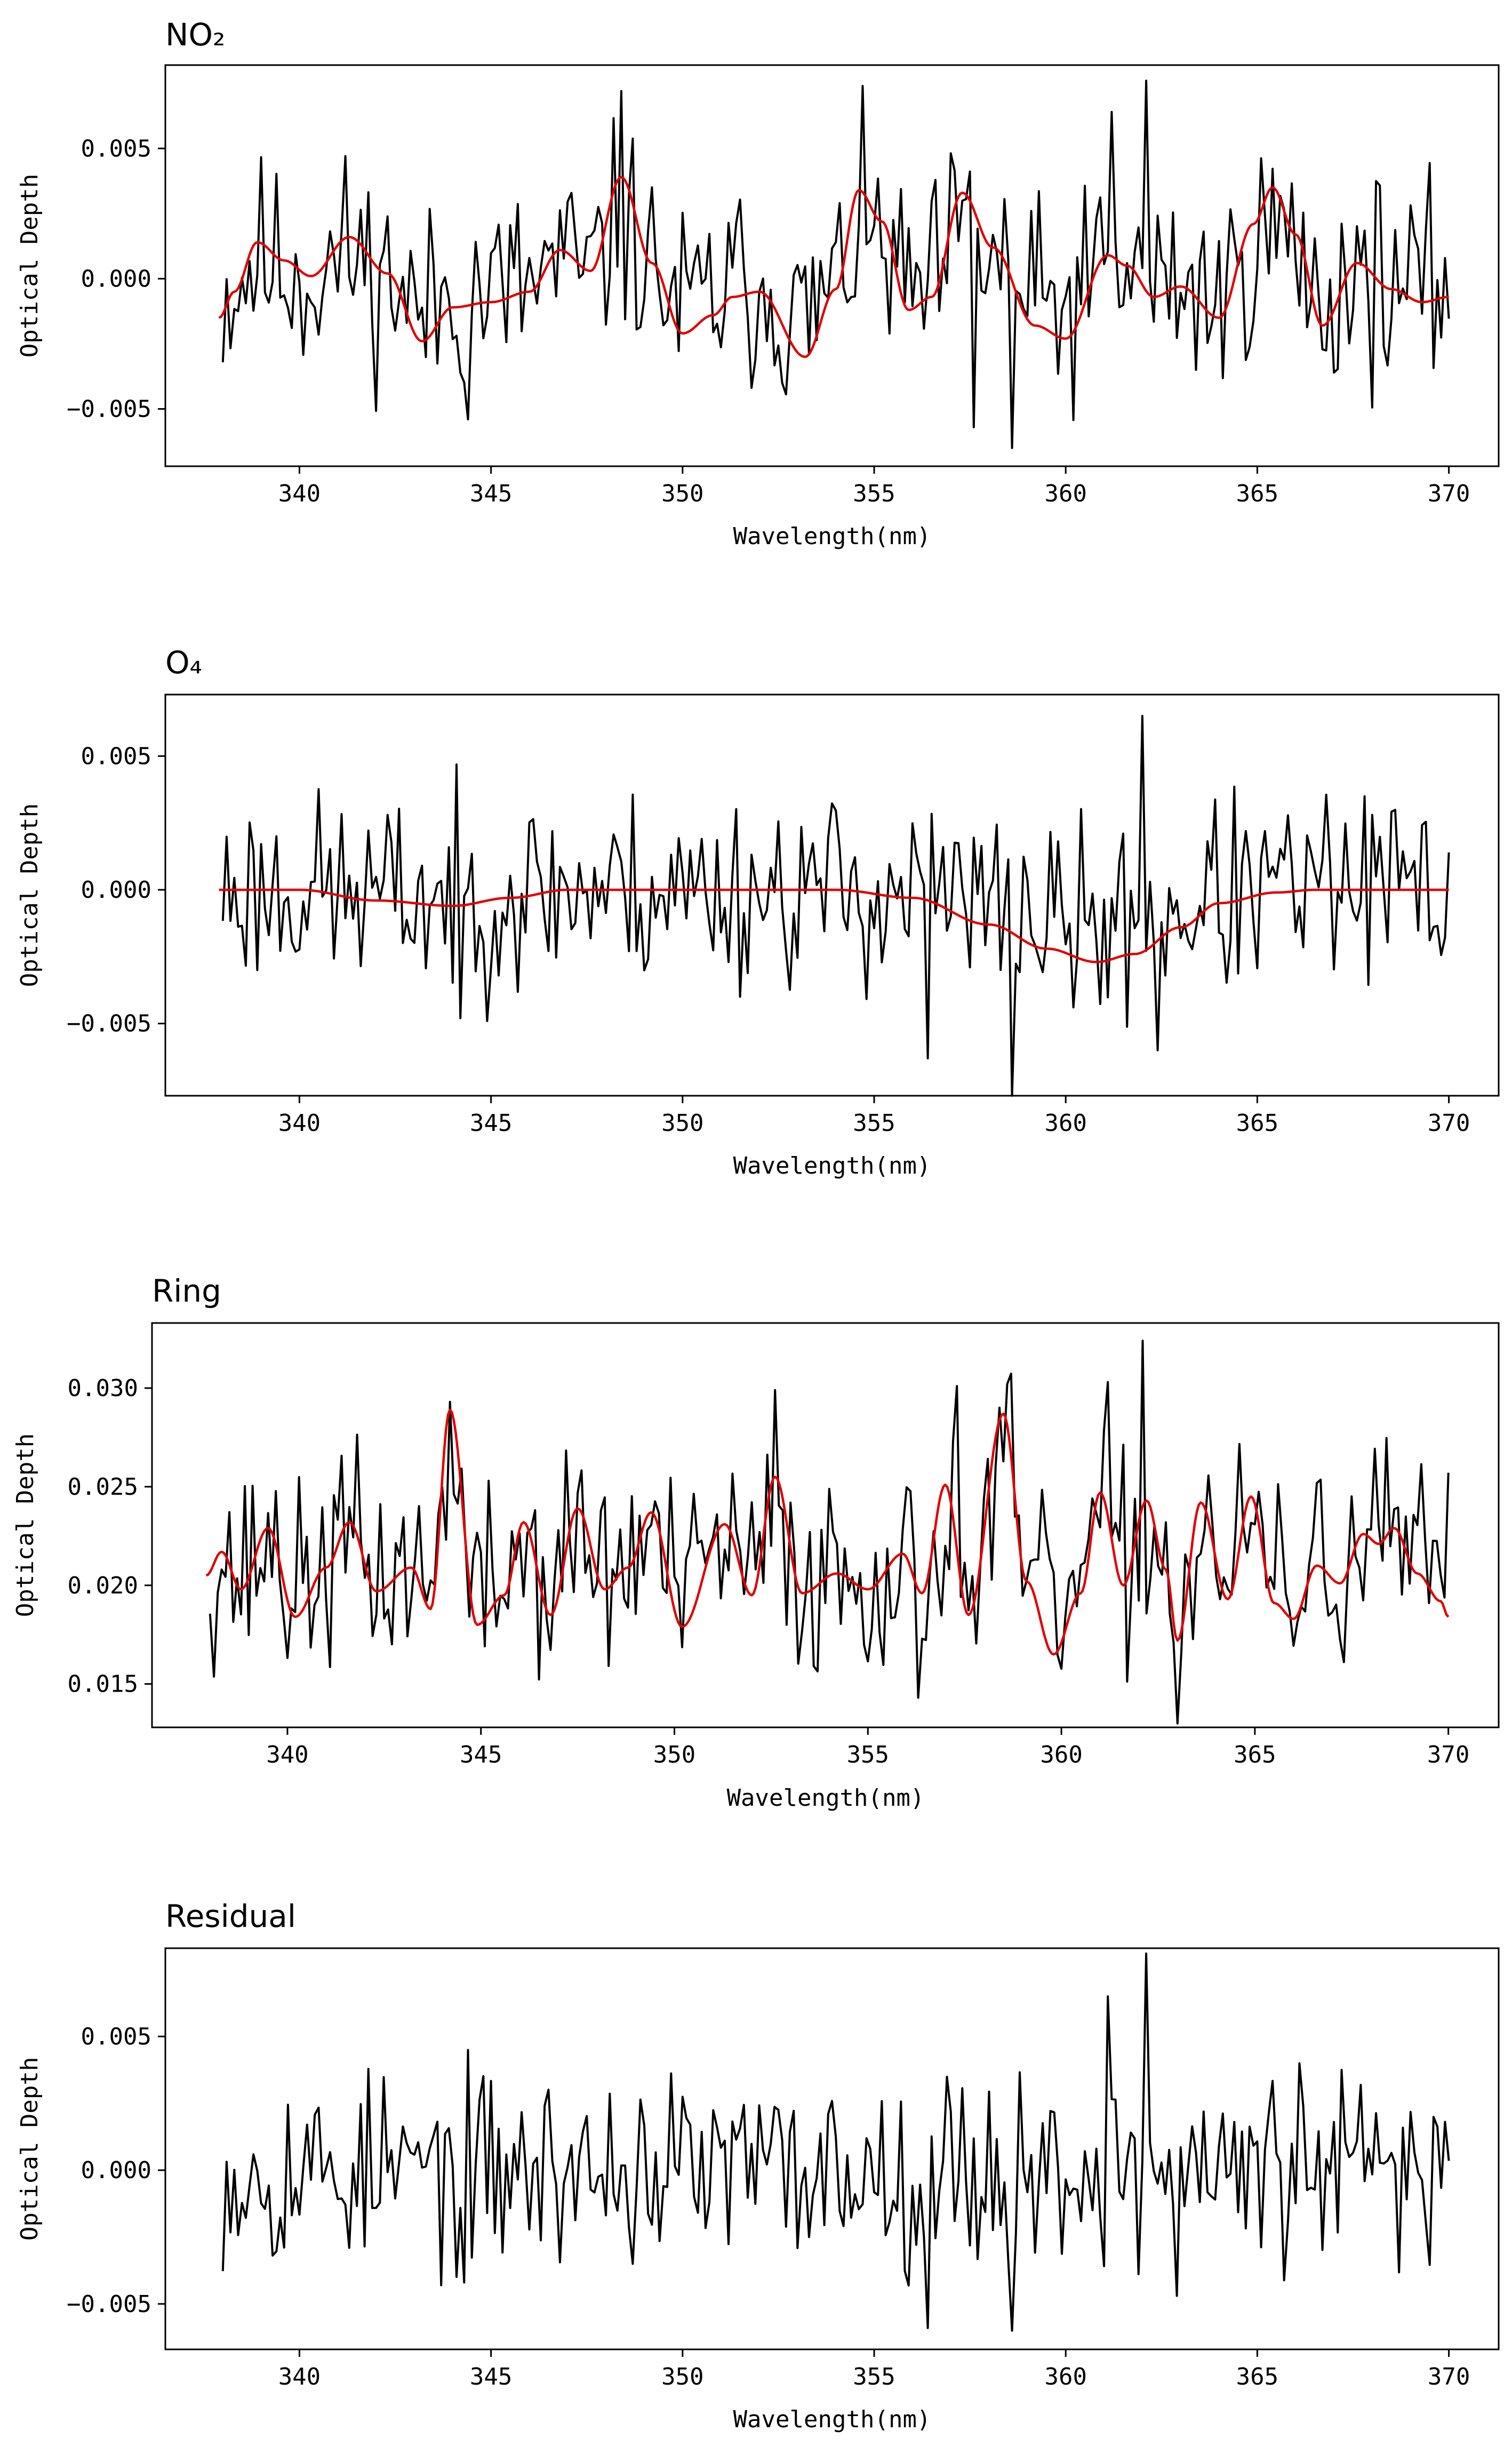  What do you see at coordinates (103, 1586) in the screenshot?
I see `y-tick-label: 0.020` at bounding box center [103, 1586].